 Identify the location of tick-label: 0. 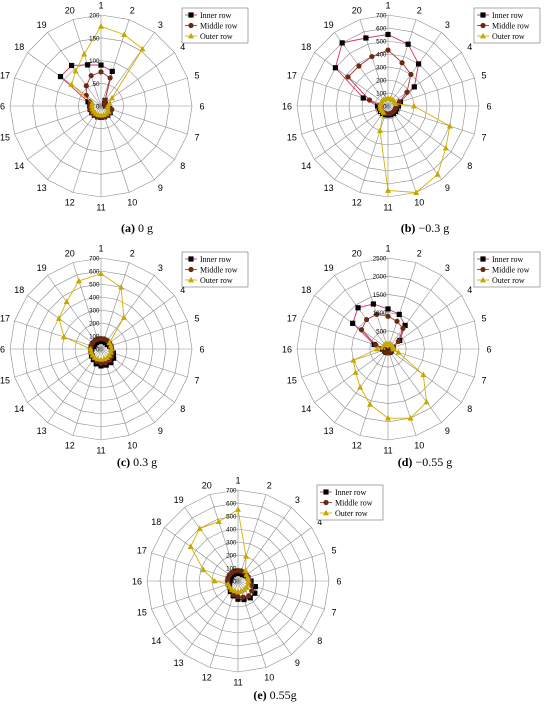
(98, 107).